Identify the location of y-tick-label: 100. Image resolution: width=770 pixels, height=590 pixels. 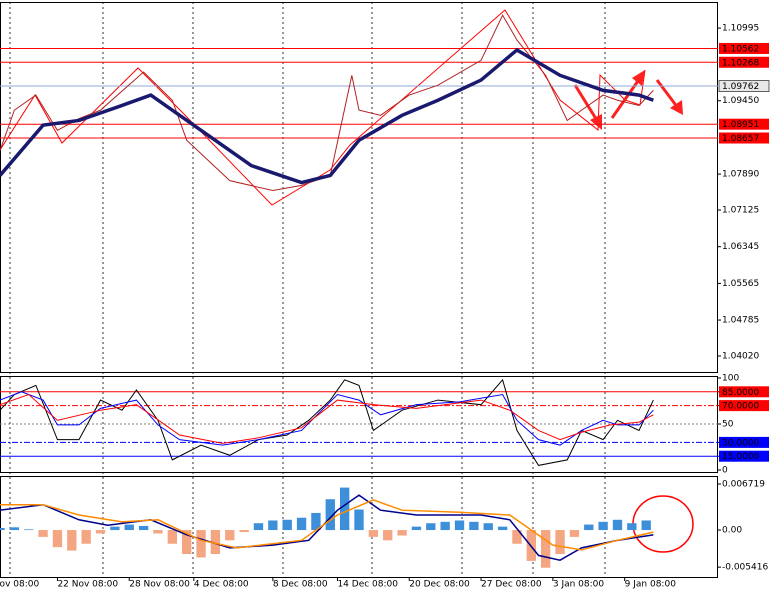
(730, 379).